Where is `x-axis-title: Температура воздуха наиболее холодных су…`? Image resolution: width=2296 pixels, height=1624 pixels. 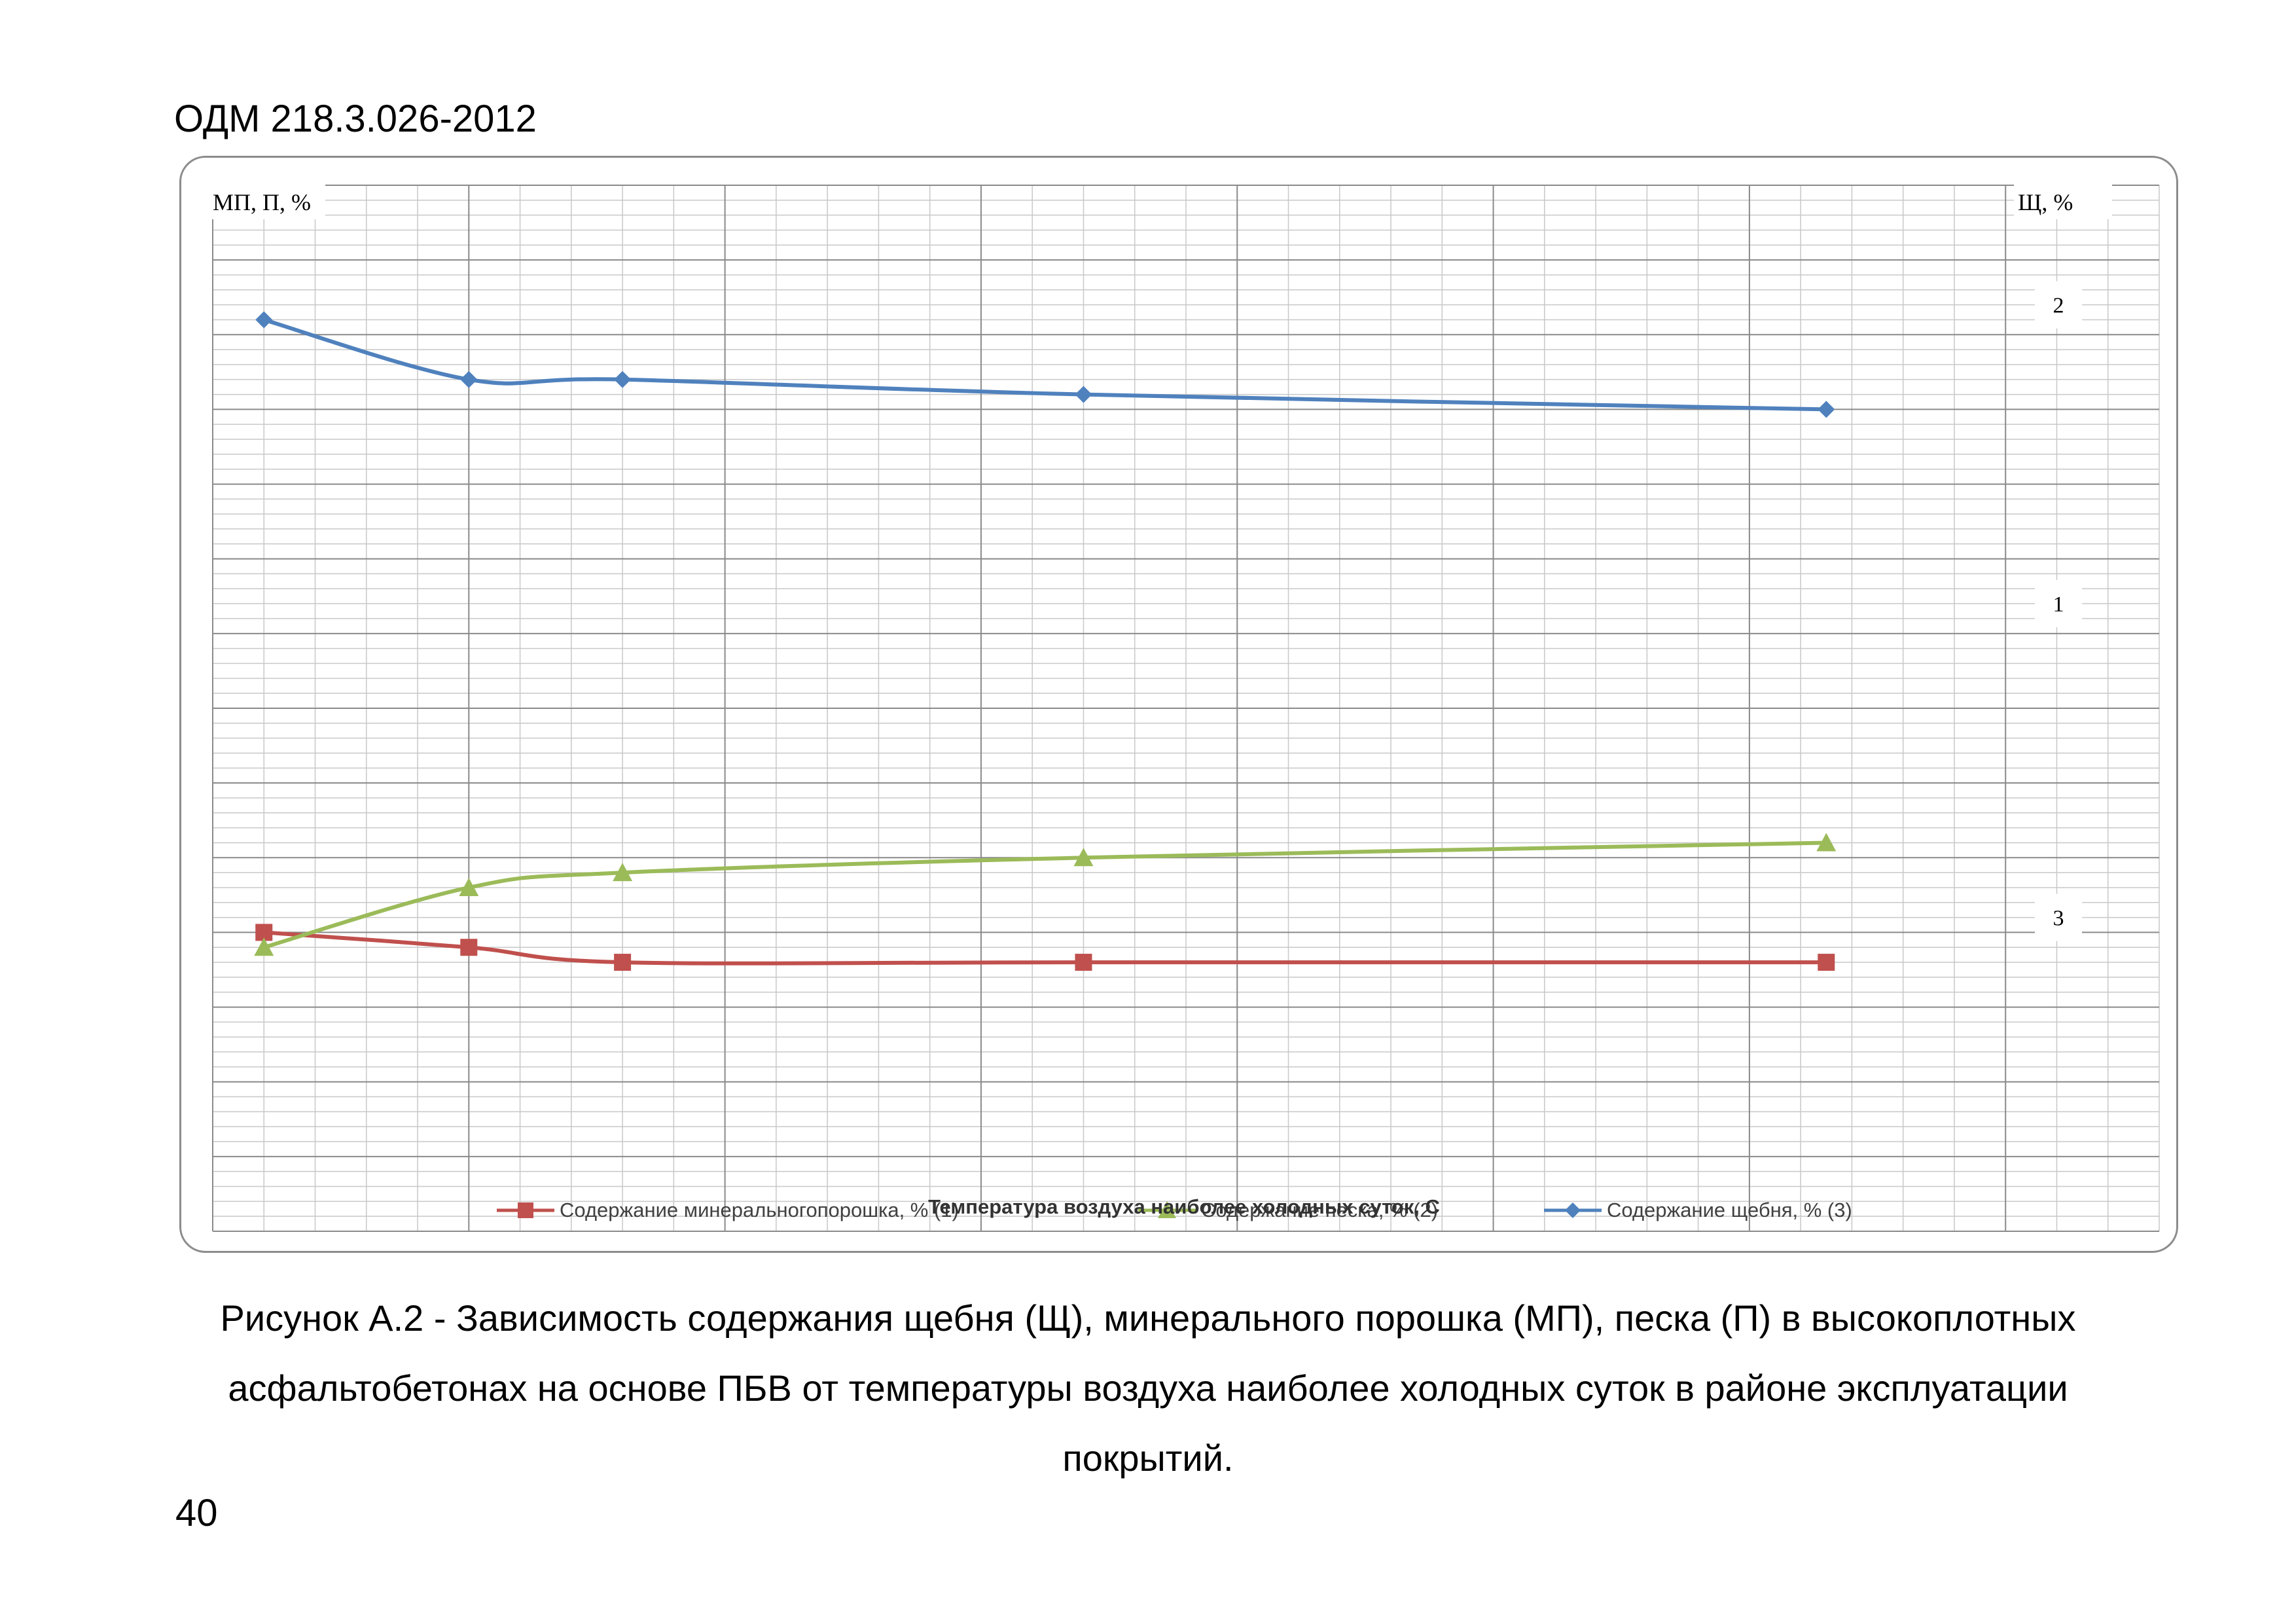
x-axis-title: Температура воздуха наиболее холодных су… is located at coordinates (1184, 1206).